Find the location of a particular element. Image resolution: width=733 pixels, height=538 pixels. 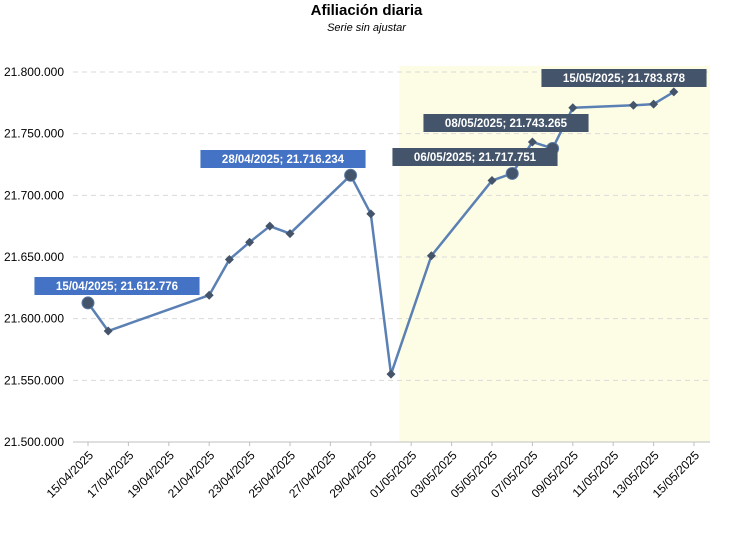

y-tick-label: 21.500.000 is located at coordinates (34, 442).